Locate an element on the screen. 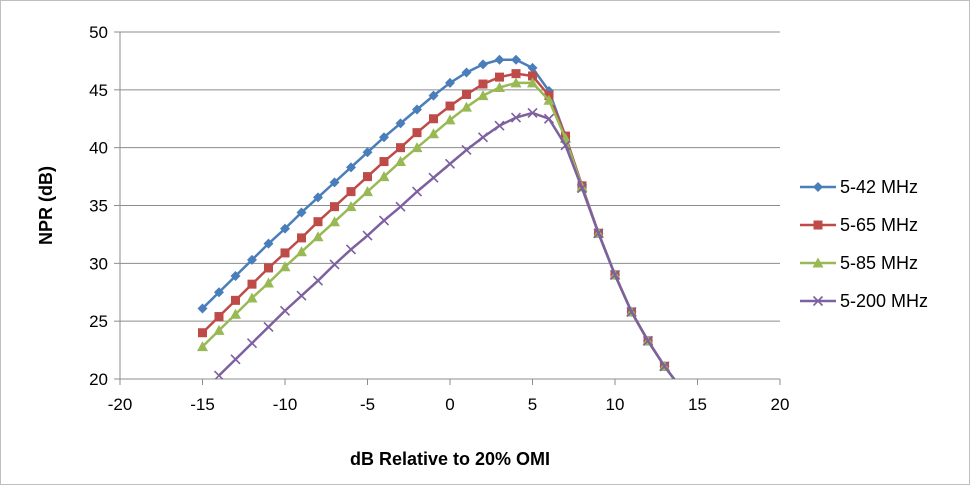 The width and height of the screenshot is (970, 485). x-tick-label: 0 is located at coordinates (449, 404).